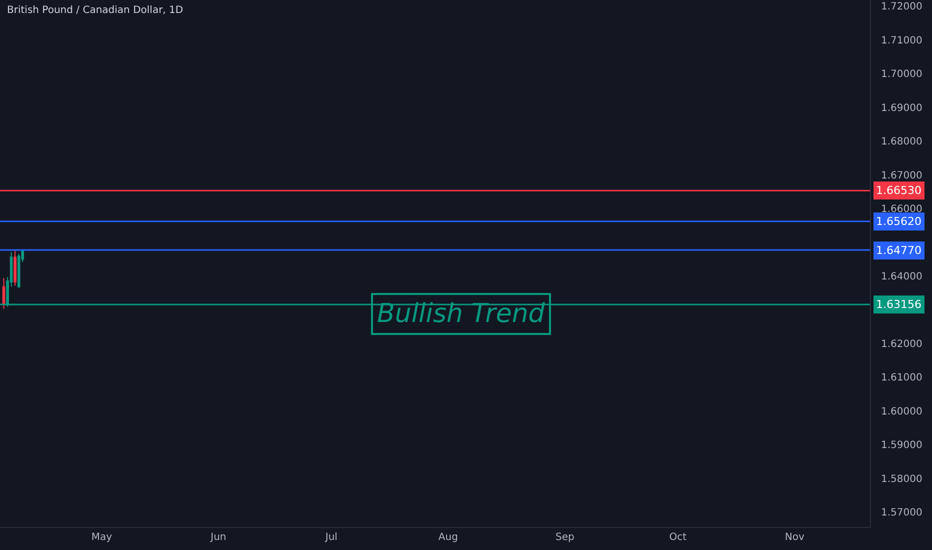 The width and height of the screenshot is (932, 550). Describe the element at coordinates (95, 10) in the screenshot. I see `text: British Pound / Canadian Dollar, 1D` at that location.